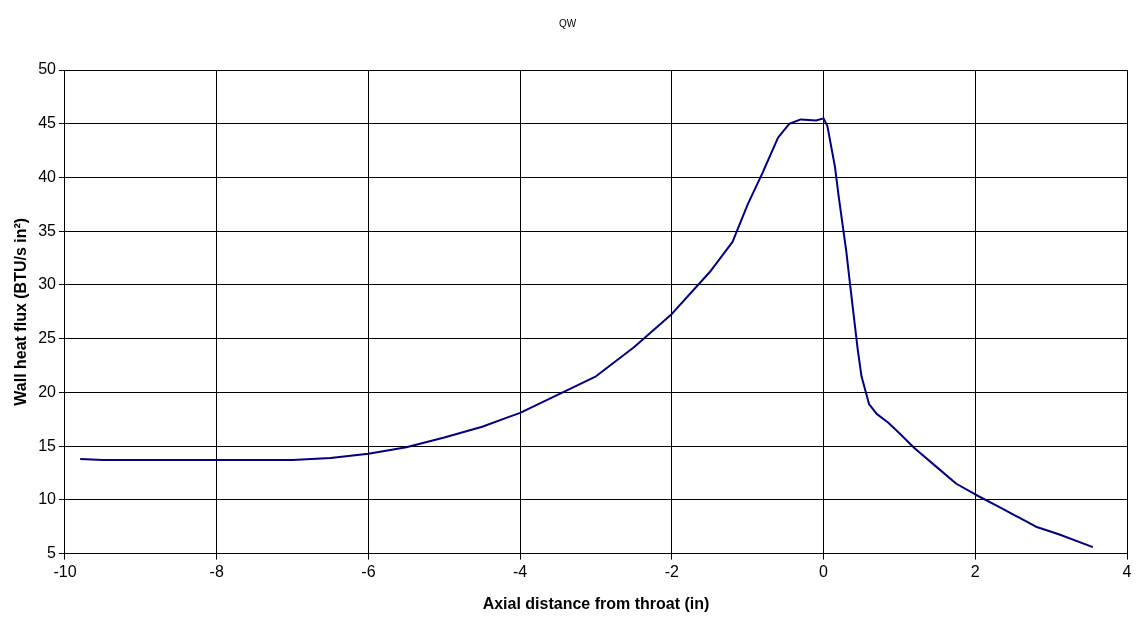 Image resolution: width=1145 pixels, height=630 pixels. Describe the element at coordinates (520, 571) in the screenshot. I see `x-tick-label: -4` at that location.